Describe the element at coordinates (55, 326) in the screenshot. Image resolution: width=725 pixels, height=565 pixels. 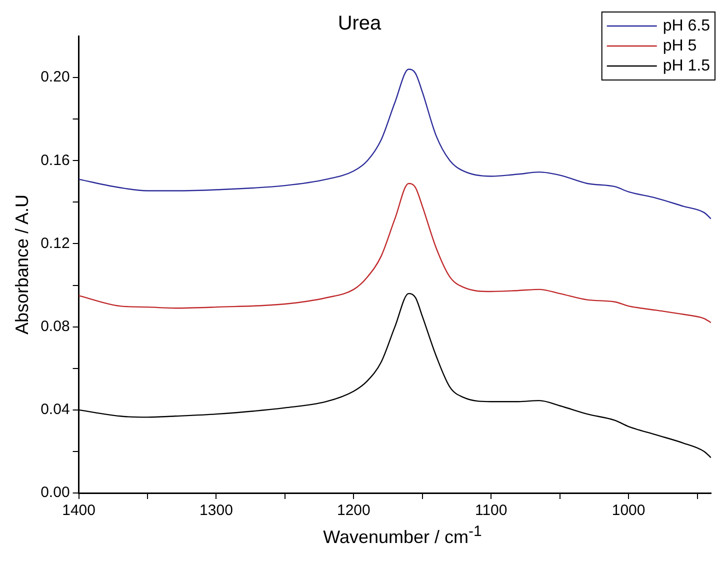
I see `y-tick-label: 0.08` at that location.